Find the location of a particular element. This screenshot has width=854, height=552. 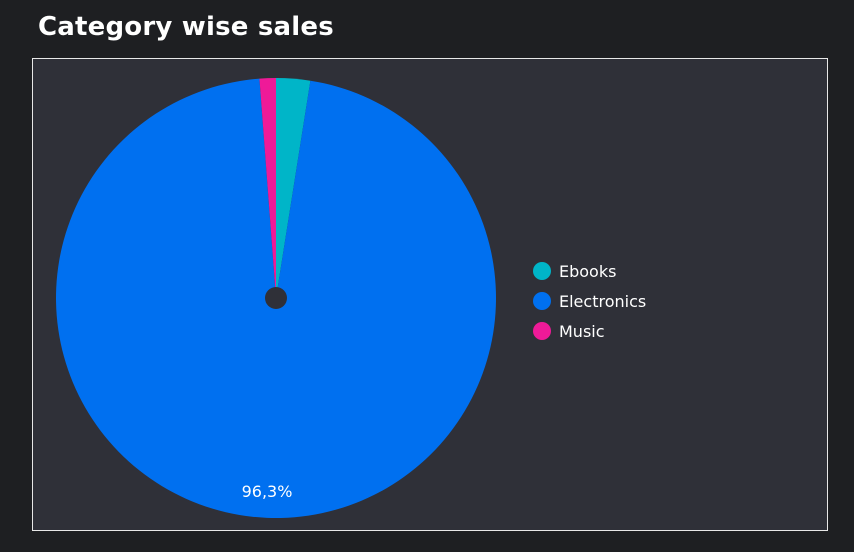

pie-center-dot is located at coordinates (276, 298).